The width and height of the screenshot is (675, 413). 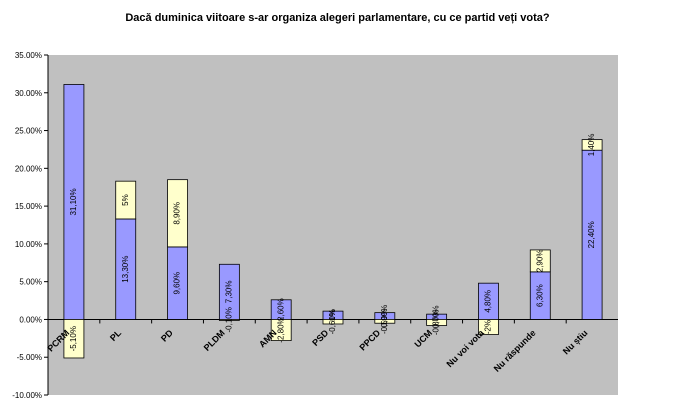 What do you see at coordinates (29, 357) in the screenshot?
I see `y-tick-label: -5.00%` at bounding box center [29, 357].